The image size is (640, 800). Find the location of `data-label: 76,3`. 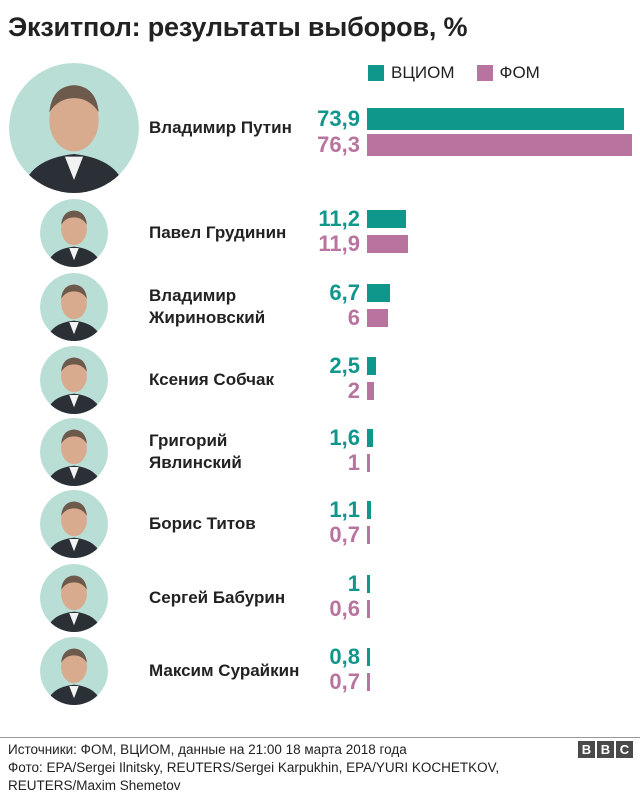

data-label: 76,3 is located at coordinates (338, 144).